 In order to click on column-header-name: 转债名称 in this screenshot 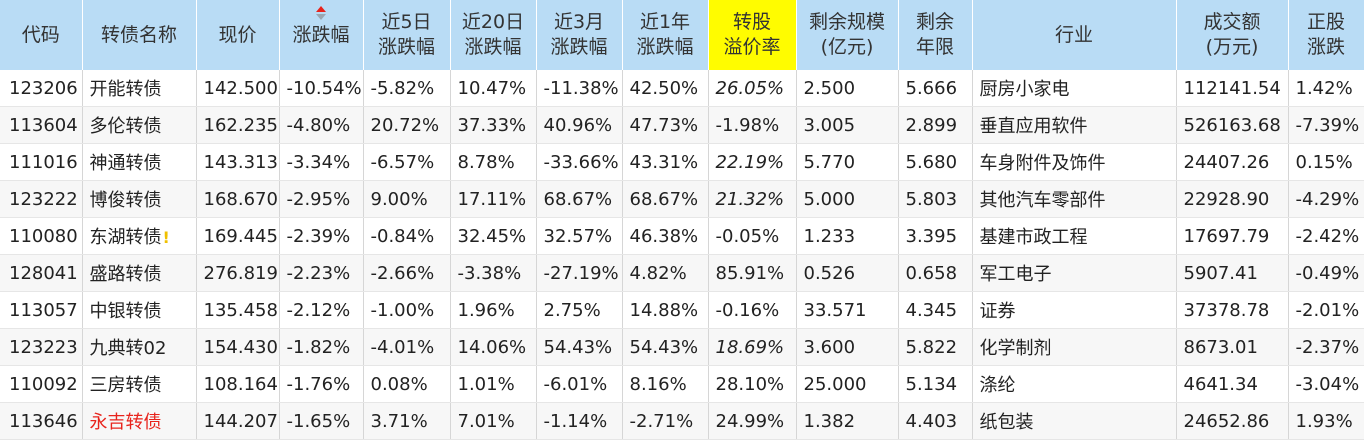, I will do `click(139, 35)`.